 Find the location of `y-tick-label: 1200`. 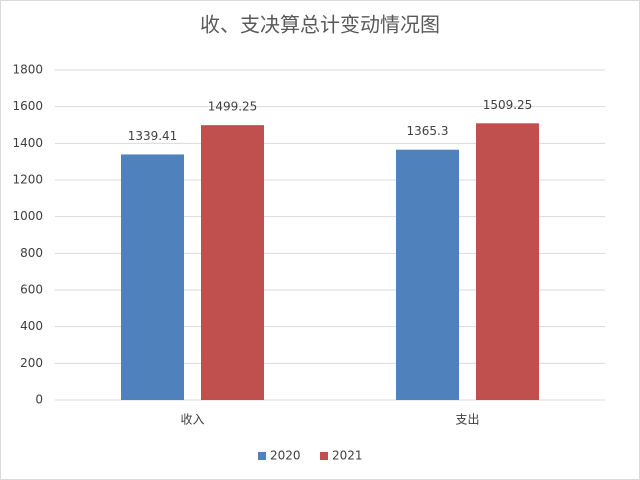

y-tick-label: 1200 is located at coordinates (27, 180).